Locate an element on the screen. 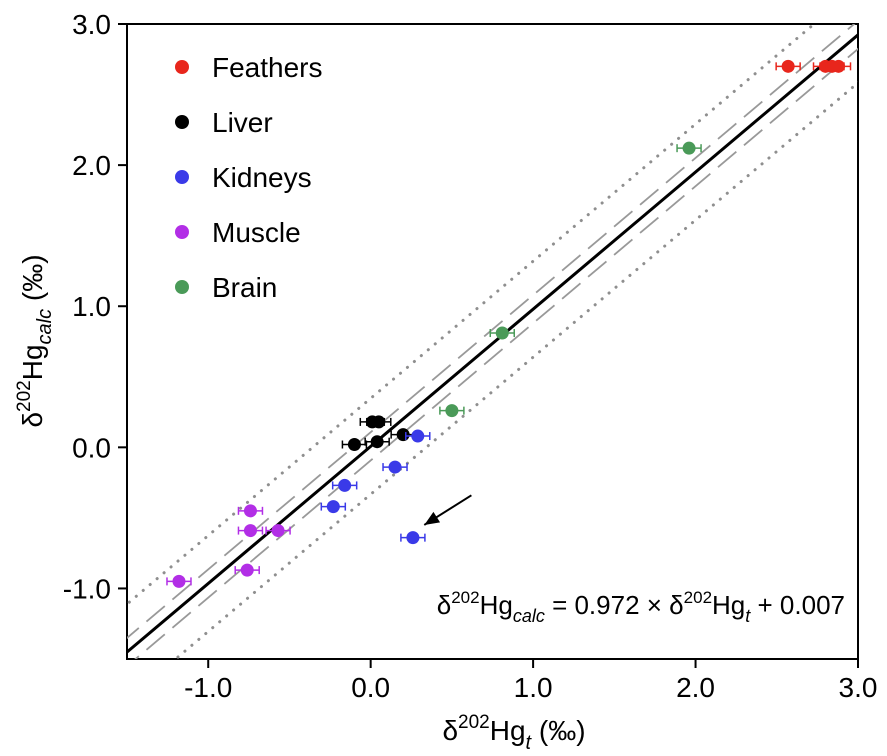 Image resolution: width=887 pixels, height=756 pixels. fit-equation: δ202Hgcalc = 0.972 × δ202Hgt + 0.007 is located at coordinates (641, 607).